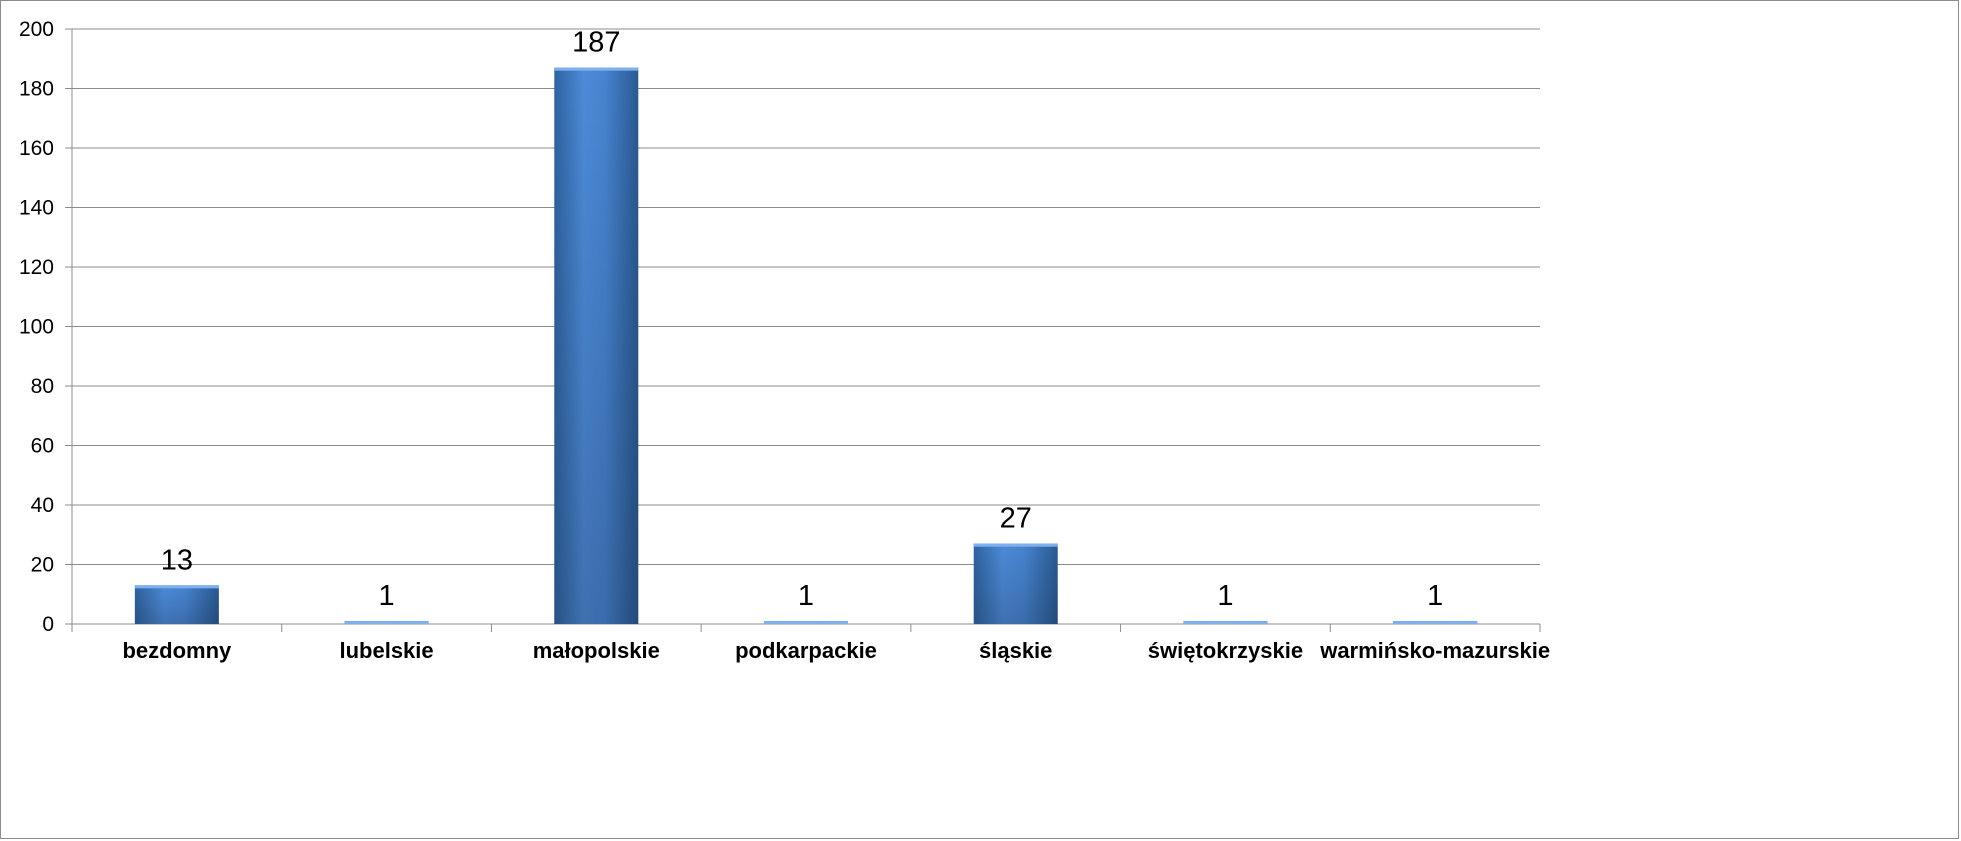 This screenshot has width=1961, height=841. What do you see at coordinates (1016, 519) in the screenshot?
I see `data-label: 27` at bounding box center [1016, 519].